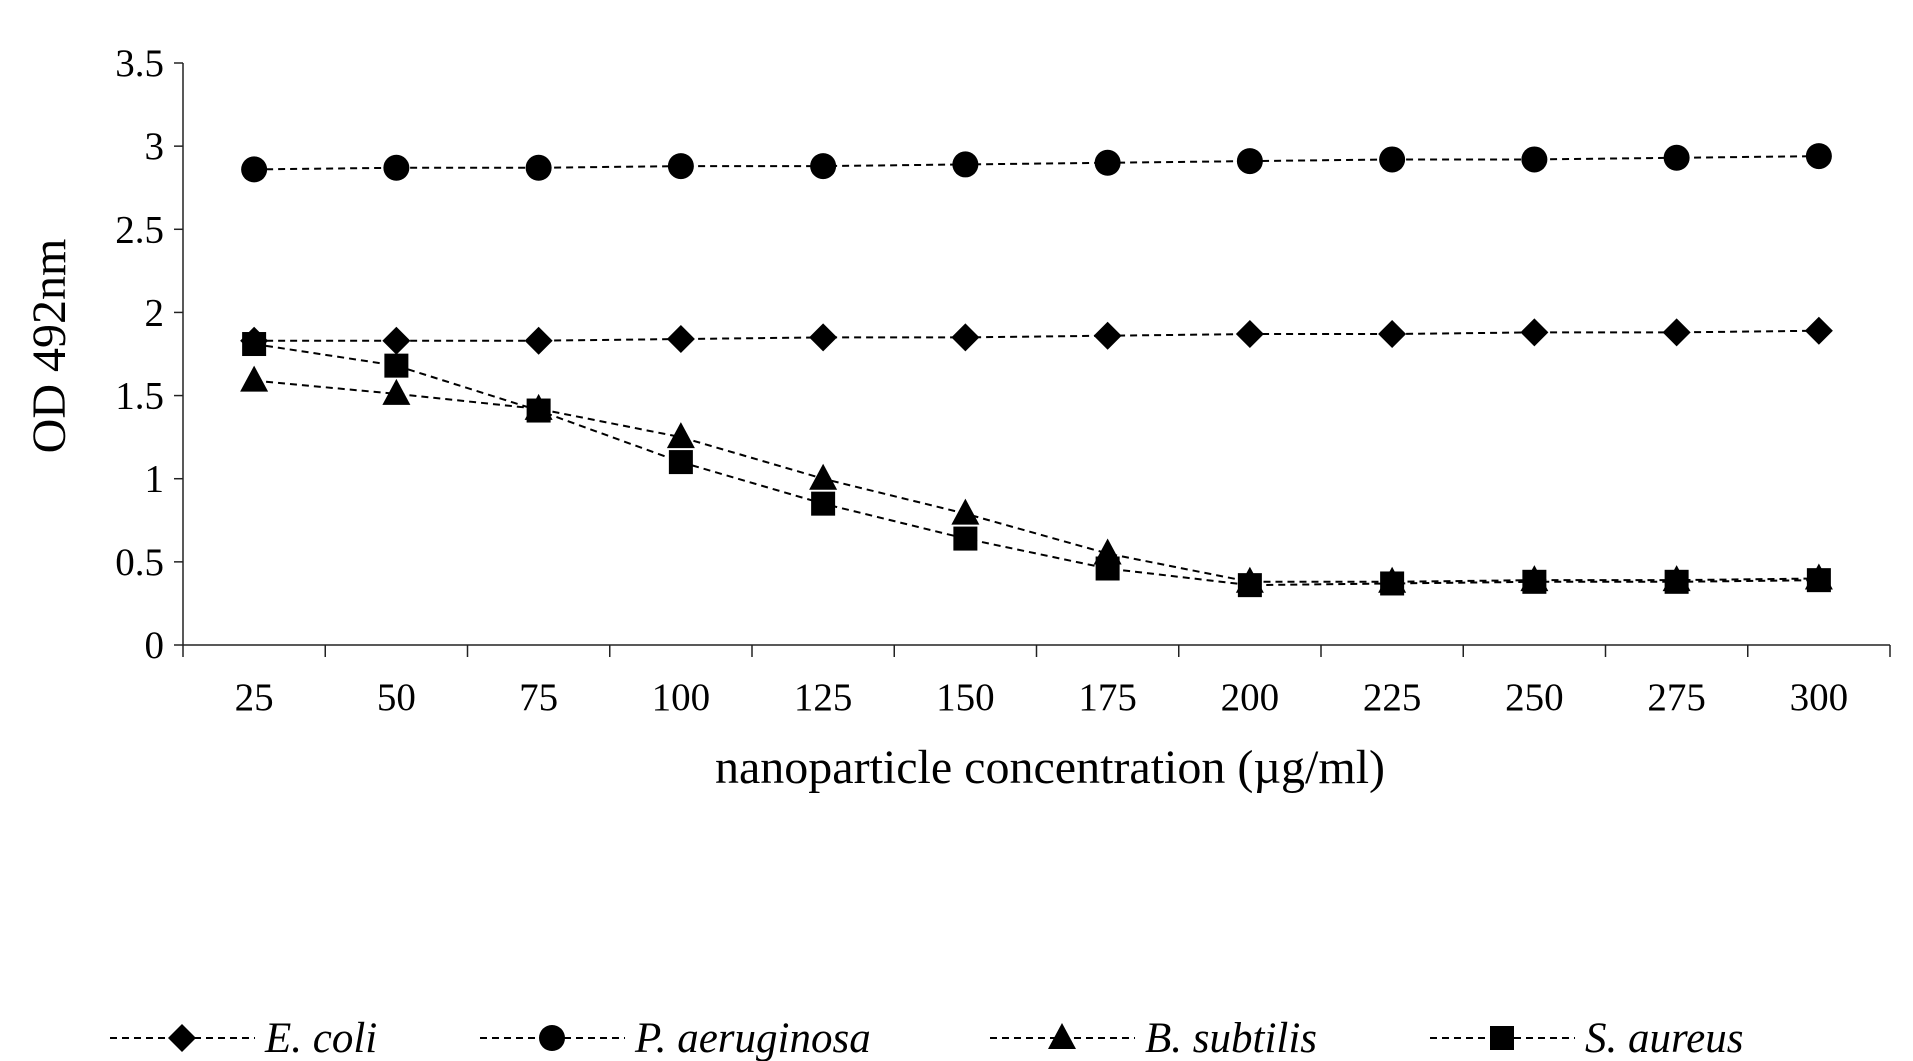 This screenshot has height=1061, width=1913. I want to click on x-tick-labels: 25 50 75 100 125 150 175 200 225 250 275 300, so click(1042, 697).